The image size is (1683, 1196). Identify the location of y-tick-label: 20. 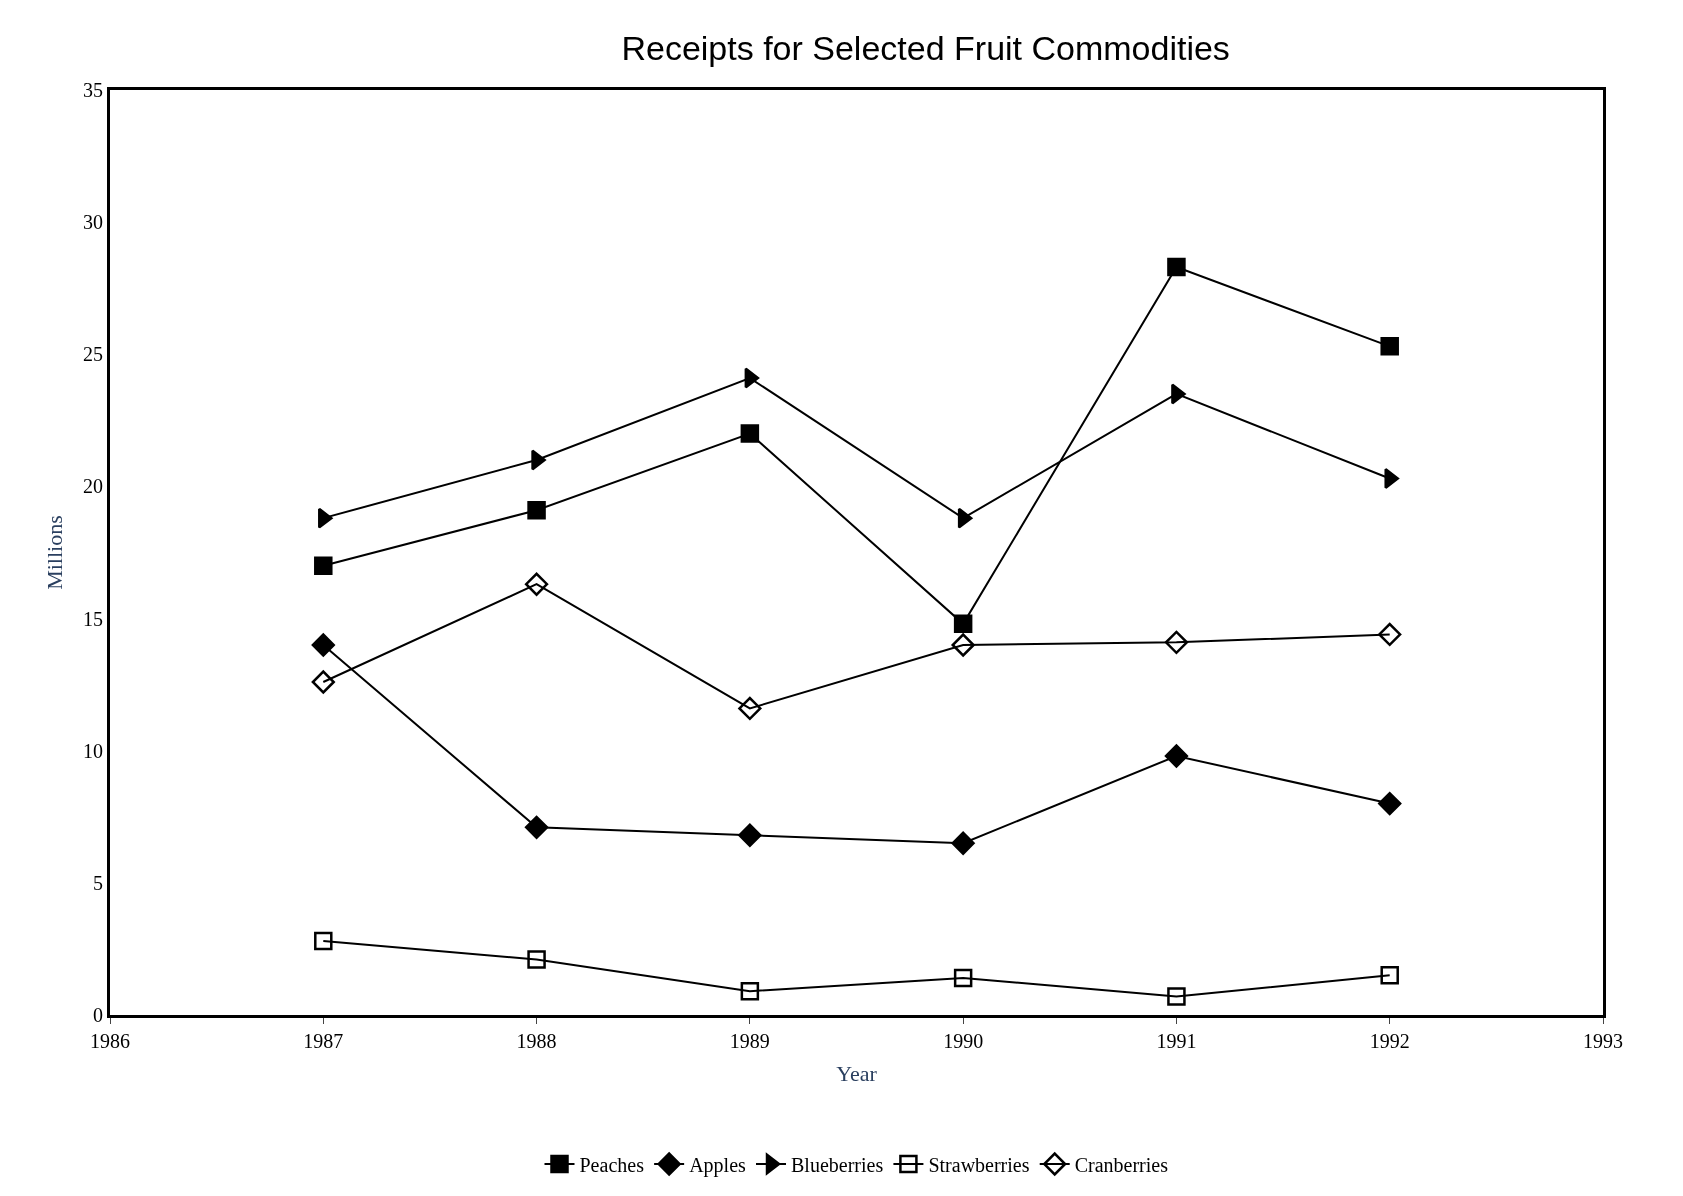
(93, 486).